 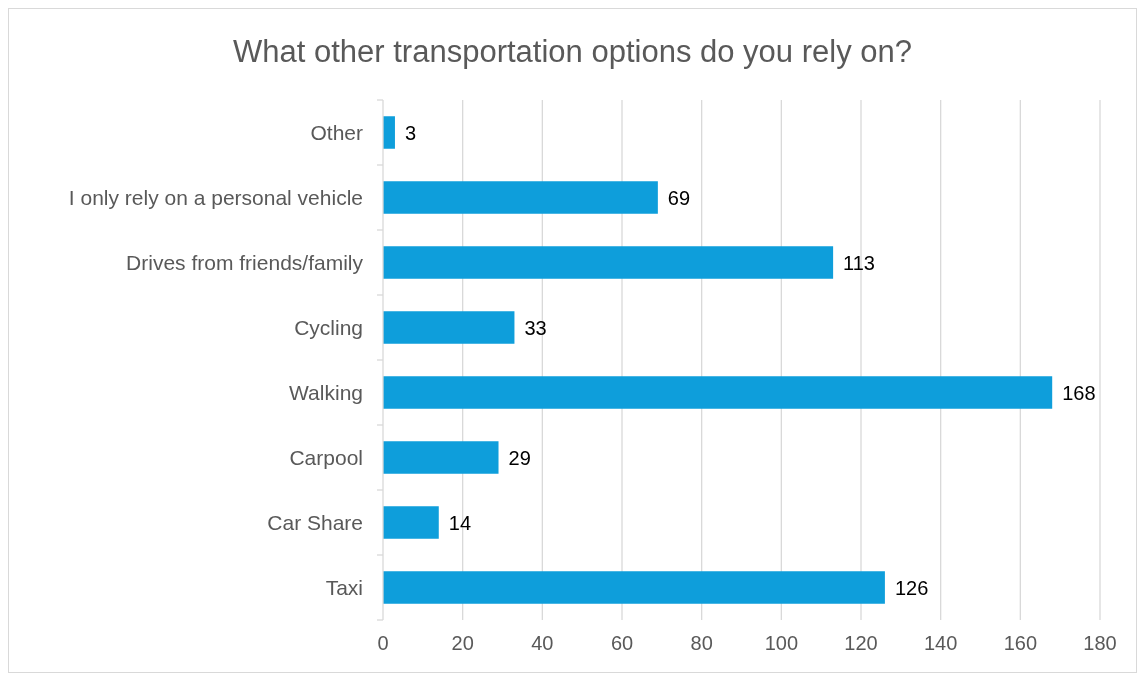 I want to click on y-tick-label: Car Share, so click(x=315, y=522).